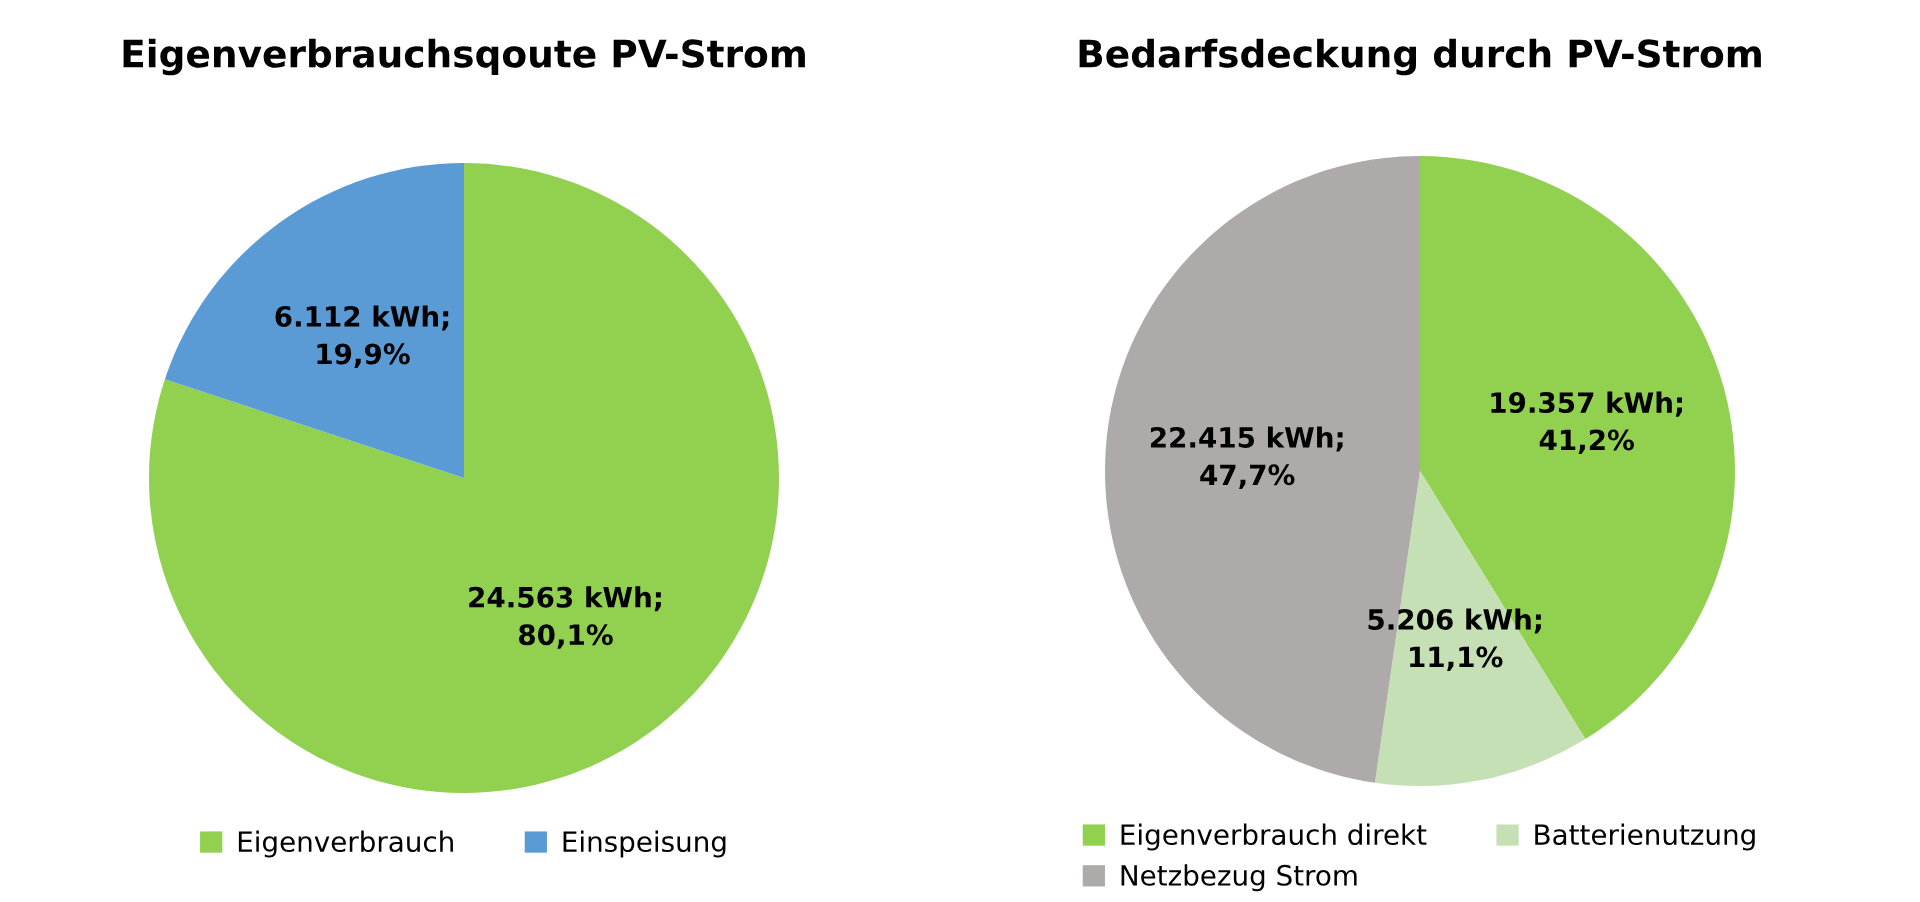 The width and height of the screenshot is (1920, 902). What do you see at coordinates (1246, 457) in the screenshot?
I see `data-label: 22.415 kWh; 47,7%` at bounding box center [1246, 457].